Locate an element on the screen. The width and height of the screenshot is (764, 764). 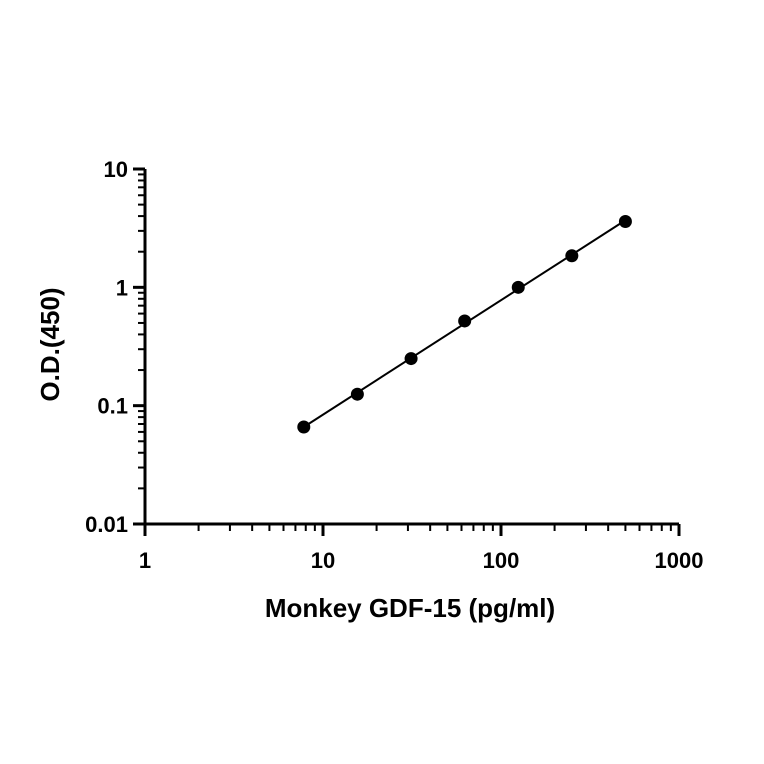
y-tick-label: 10 is located at coordinates (116, 169).